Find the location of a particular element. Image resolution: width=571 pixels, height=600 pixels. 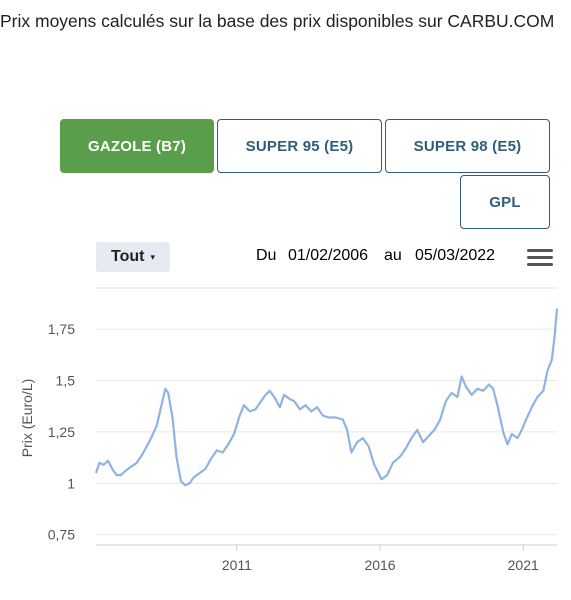

y-tick-label: 1,5 is located at coordinates (66, 381).